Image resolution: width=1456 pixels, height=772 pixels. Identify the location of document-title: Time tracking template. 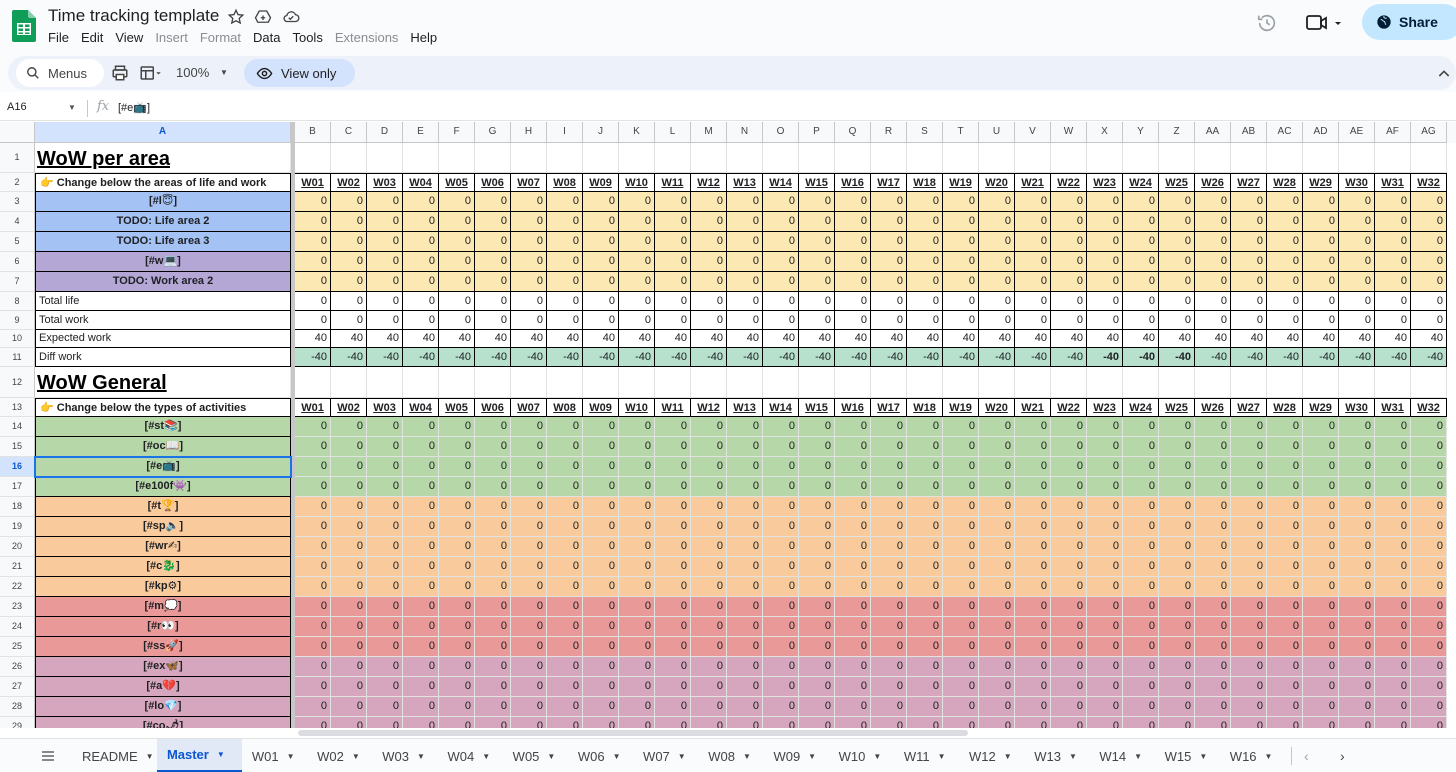
(134, 15).